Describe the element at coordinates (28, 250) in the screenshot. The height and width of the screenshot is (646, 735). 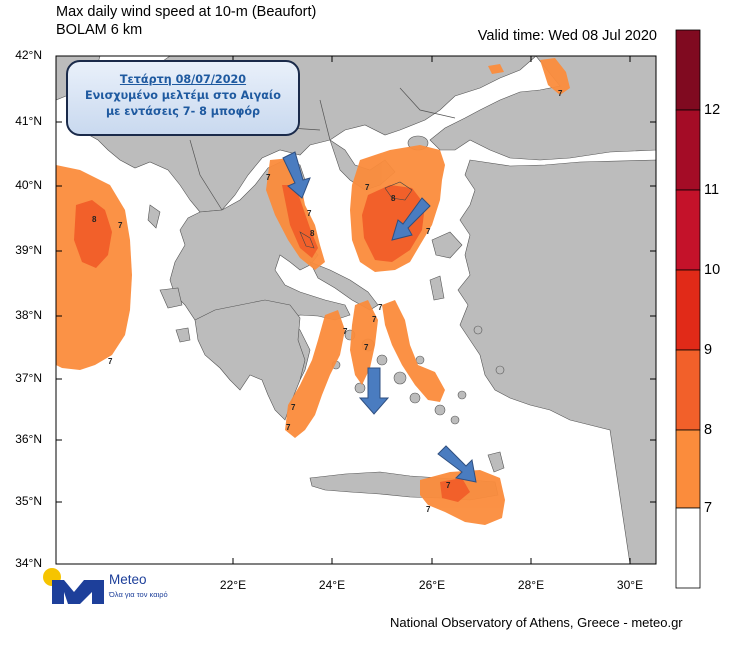
I see `lat-label: 39°N` at that location.